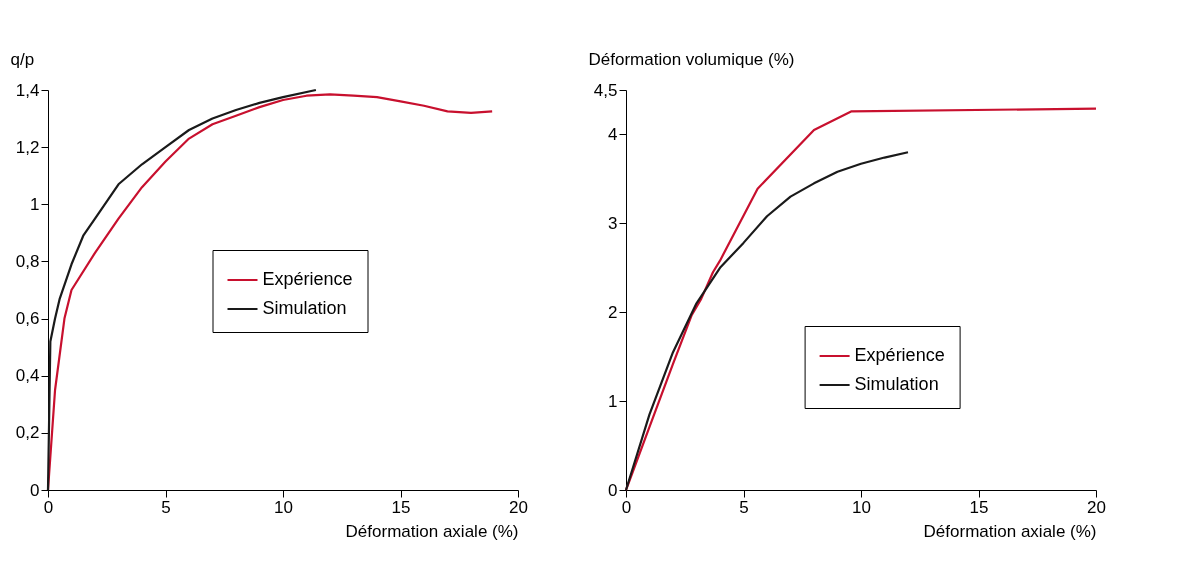 Image resolution: width=1191 pixels, height=578 pixels. What do you see at coordinates (27, 261) in the screenshot?
I see `y-tick-label: 0,8` at bounding box center [27, 261].